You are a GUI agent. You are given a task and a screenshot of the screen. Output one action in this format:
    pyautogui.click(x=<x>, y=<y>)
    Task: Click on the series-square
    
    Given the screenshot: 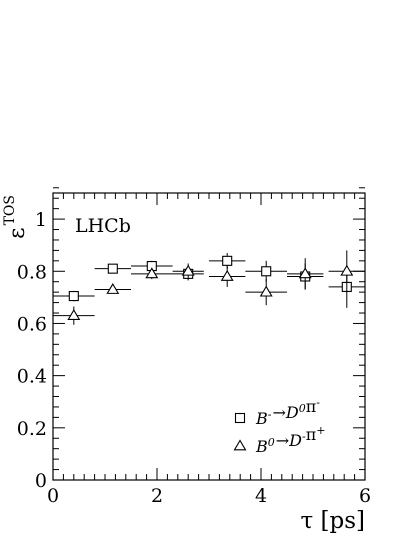 What is the action you would take?
    pyautogui.click(x=209, y=280)
    